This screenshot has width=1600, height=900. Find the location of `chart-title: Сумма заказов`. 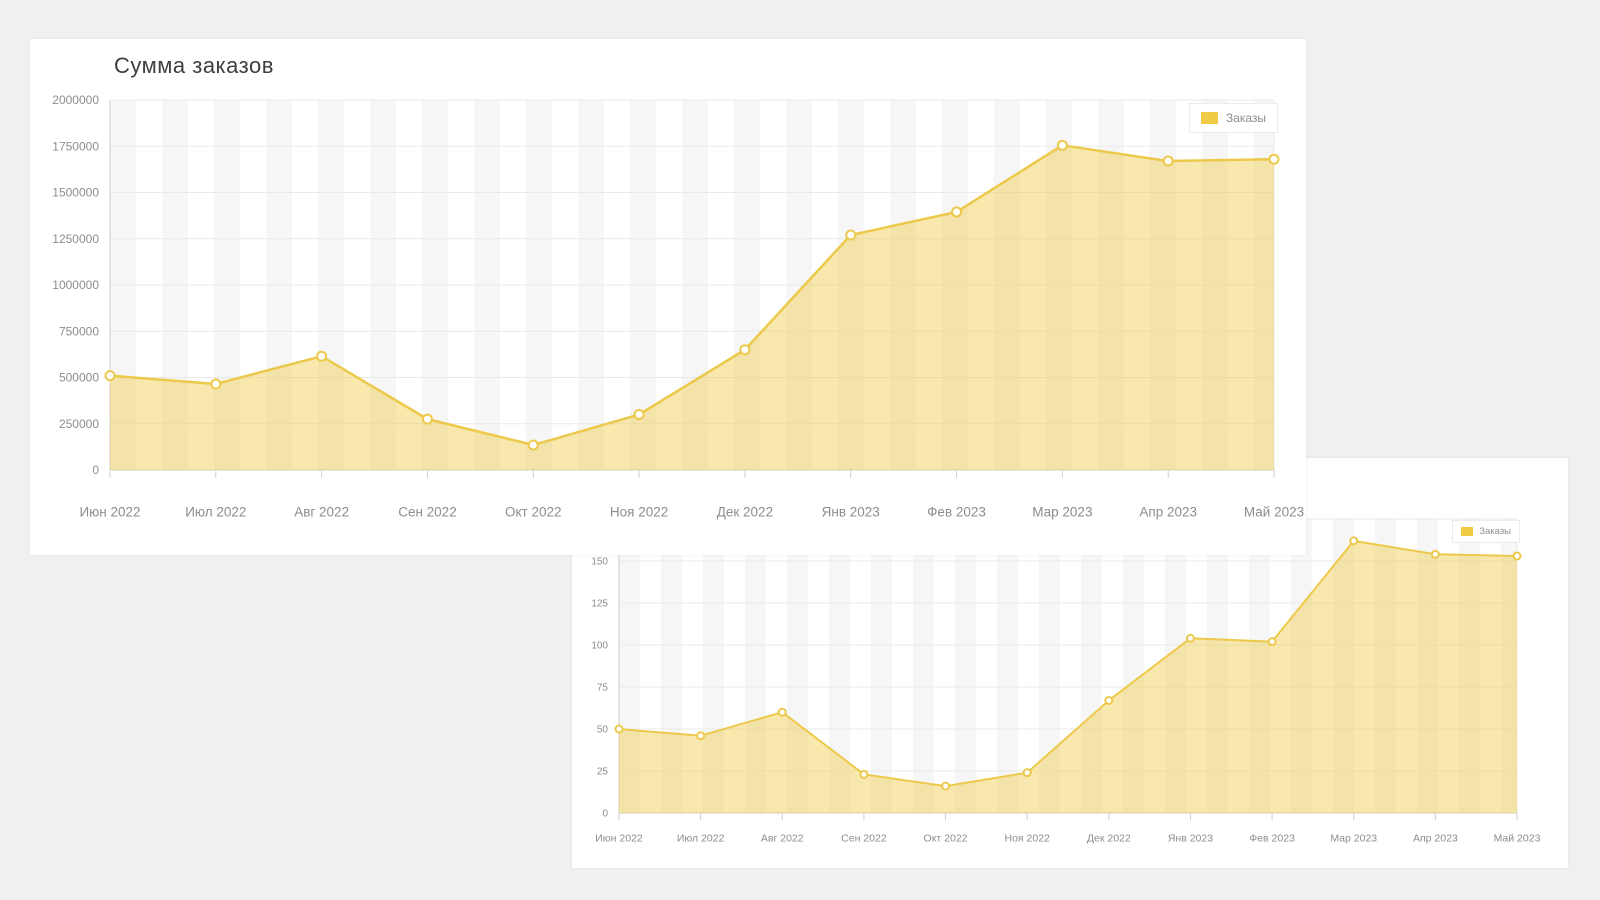

chart-title: Сумма заказов is located at coordinates (194, 65).